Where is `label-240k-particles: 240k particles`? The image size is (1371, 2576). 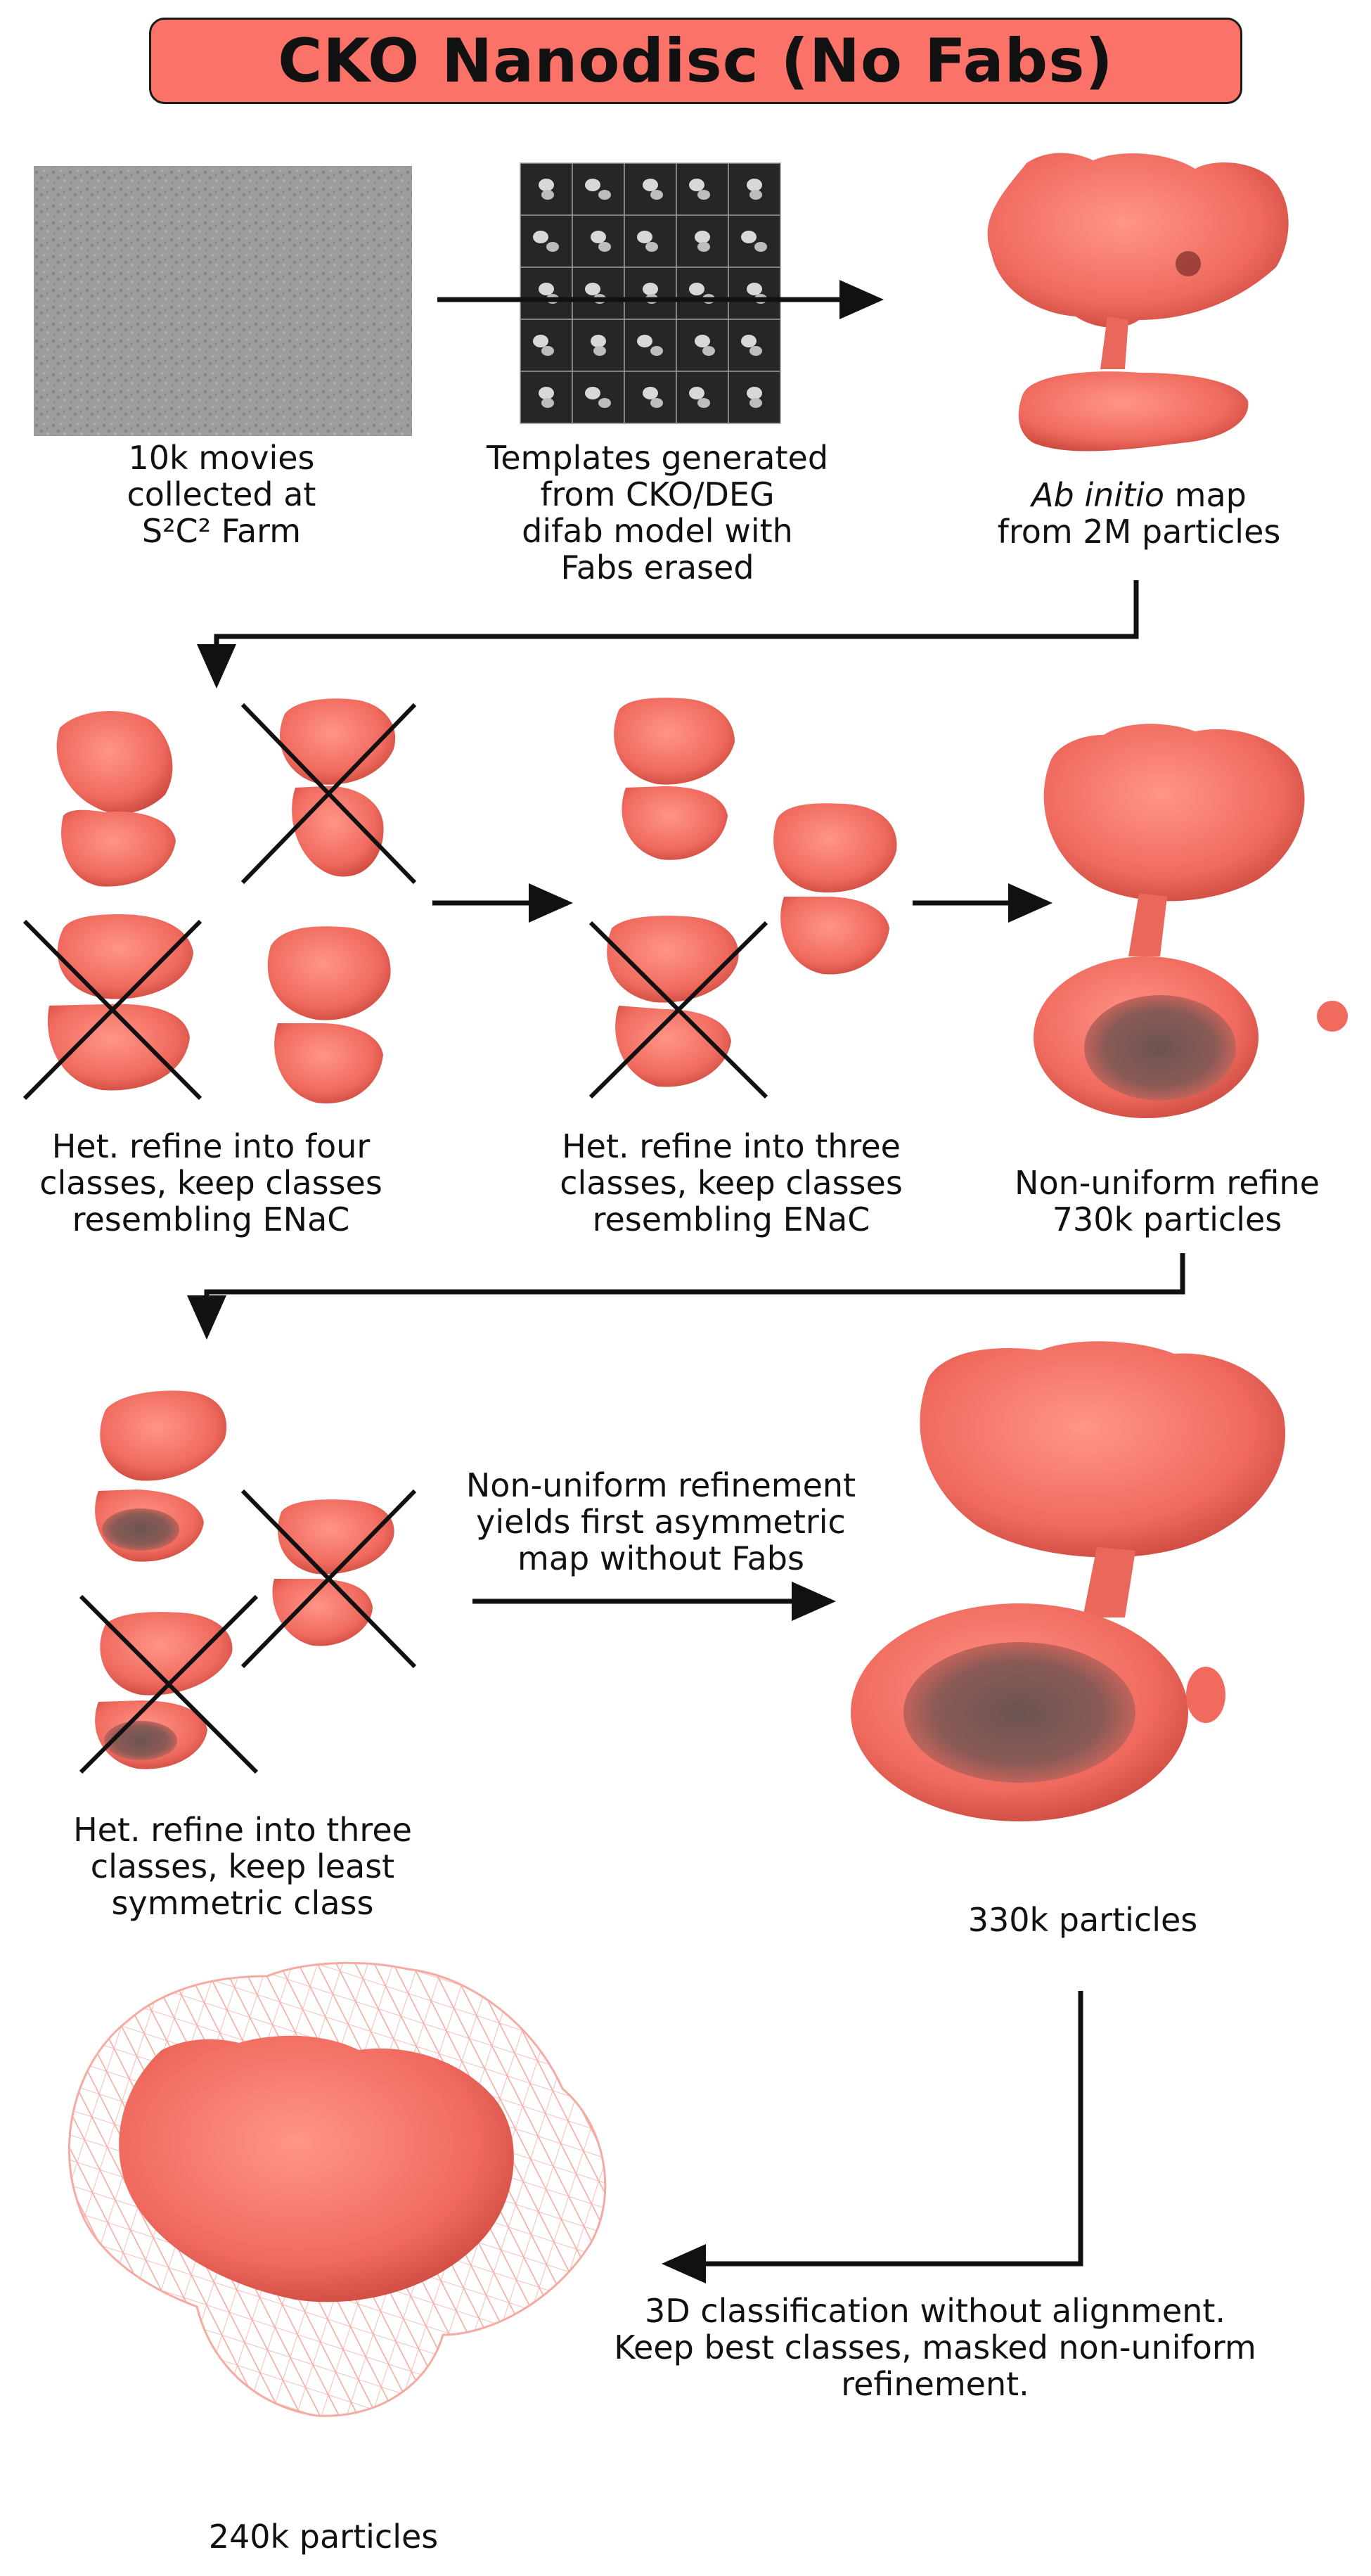 label-240k-particles: 240k particles is located at coordinates (323, 2537).